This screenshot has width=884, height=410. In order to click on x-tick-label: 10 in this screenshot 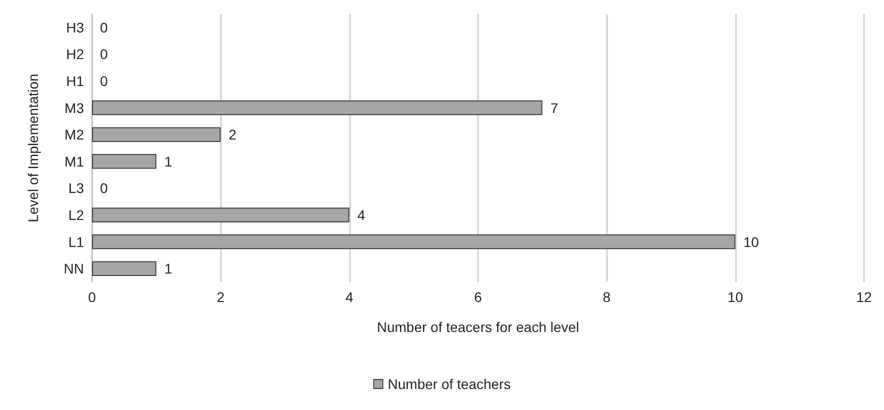, I will do `click(736, 297)`.